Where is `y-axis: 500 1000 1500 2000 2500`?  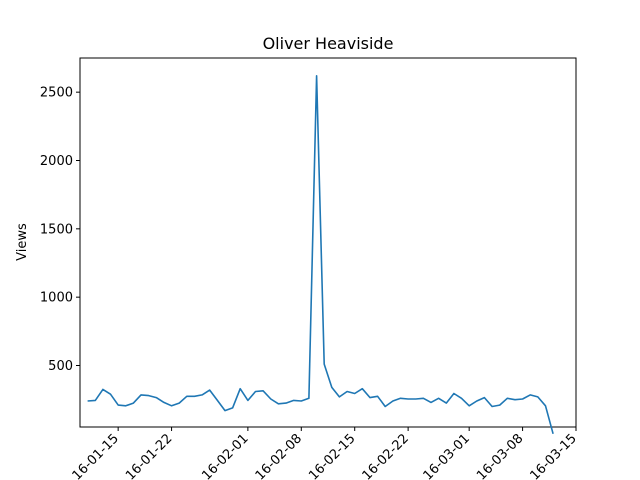 y-axis: 500 1000 1500 2000 2500 is located at coordinates (60, 230).